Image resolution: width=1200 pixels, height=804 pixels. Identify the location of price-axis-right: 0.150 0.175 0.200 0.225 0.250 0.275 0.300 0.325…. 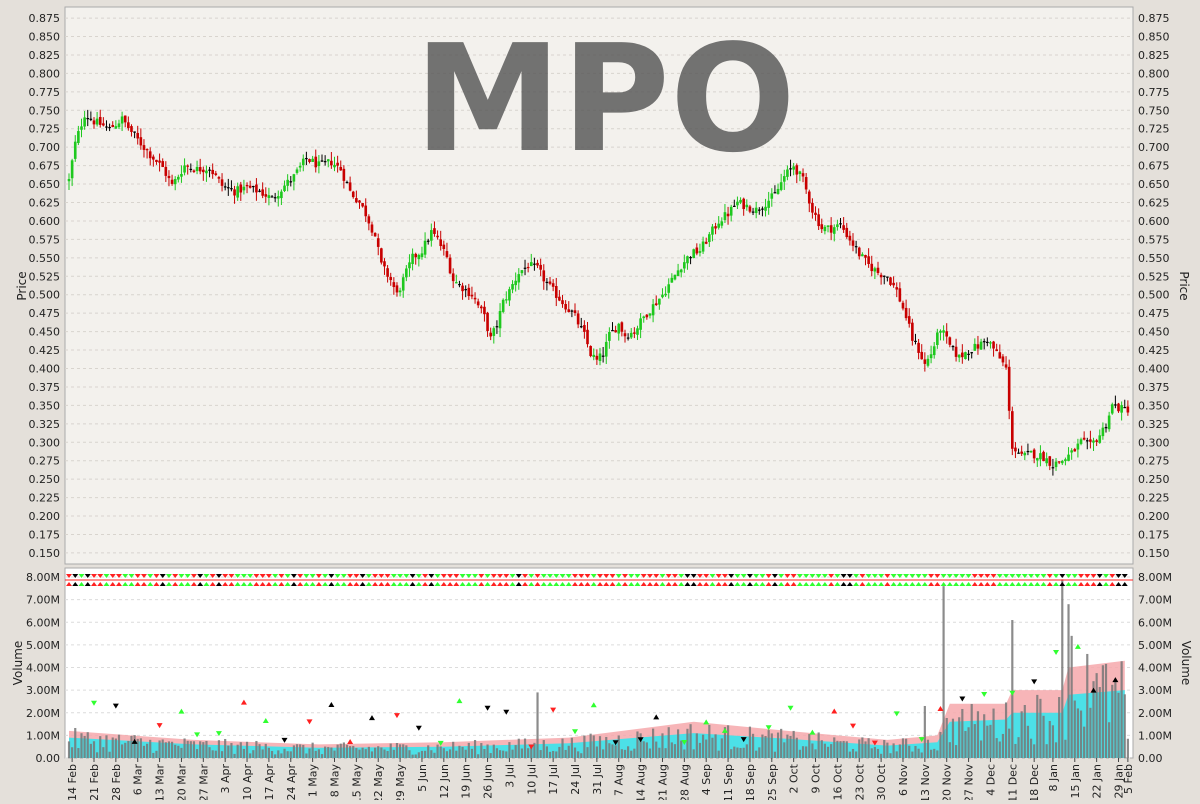
(1154, 286).